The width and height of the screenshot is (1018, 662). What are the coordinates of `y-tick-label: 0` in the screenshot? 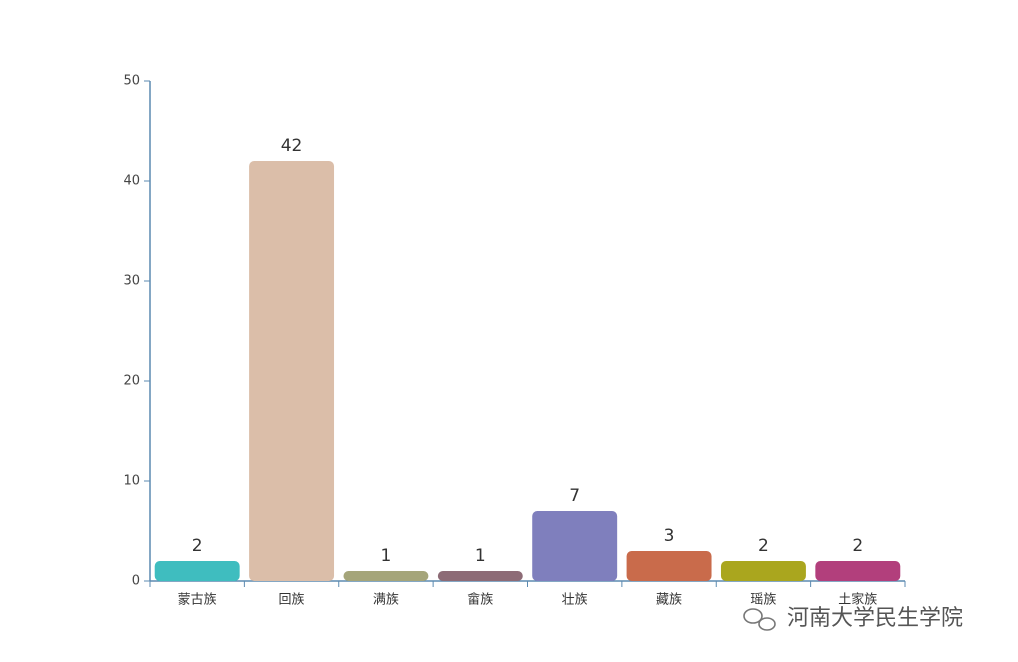 It's located at (136, 581).